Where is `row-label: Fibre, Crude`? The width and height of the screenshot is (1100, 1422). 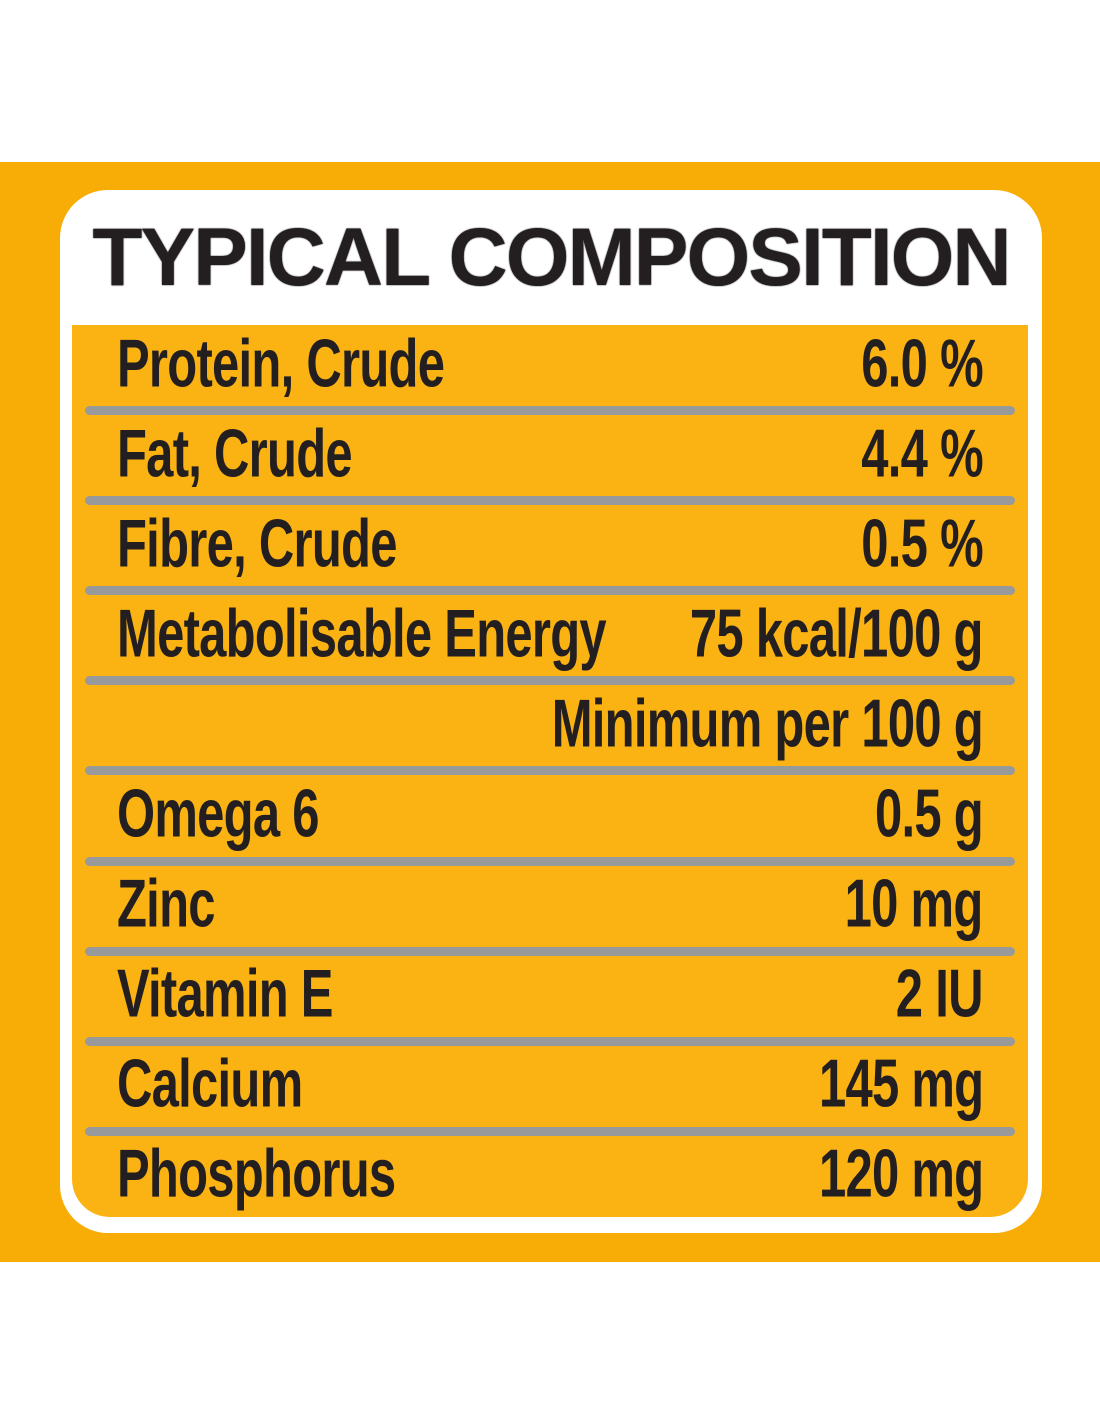 row-label: Fibre, Crude is located at coordinates (257, 543).